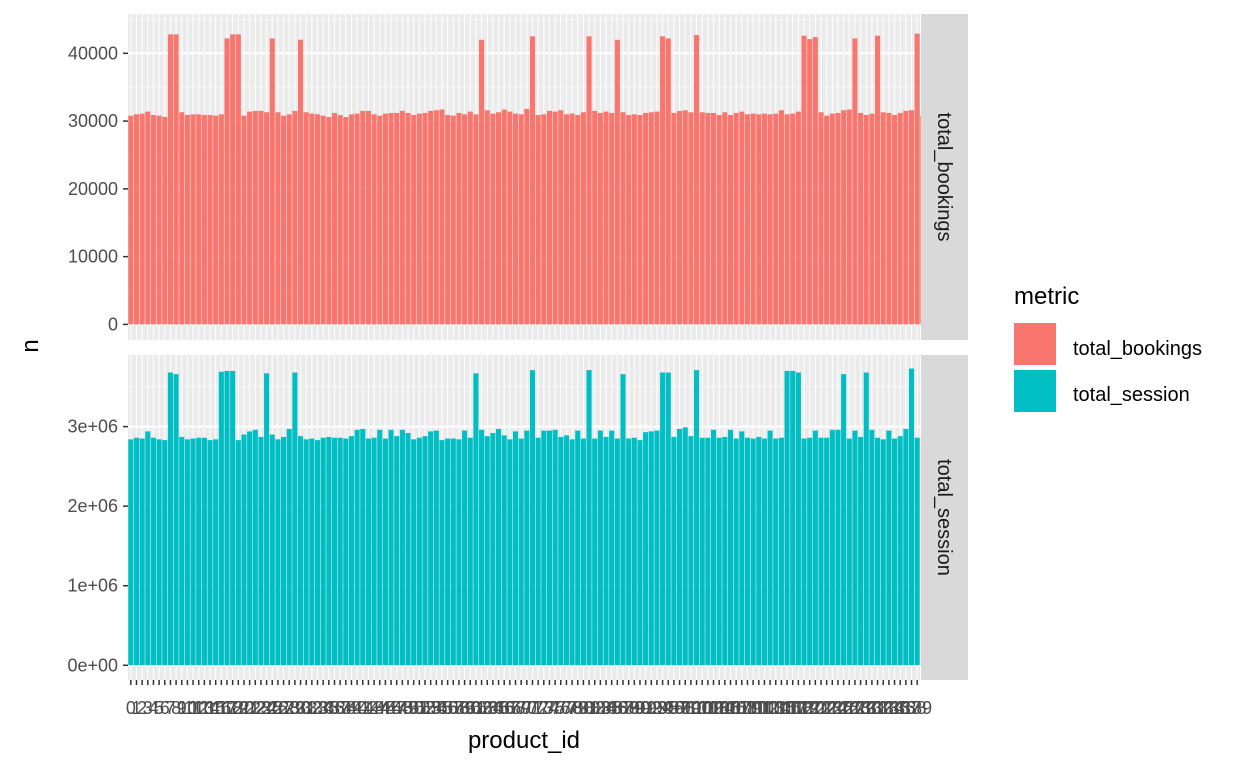  I want to click on x-tick-label: 99, so click(691, 708).